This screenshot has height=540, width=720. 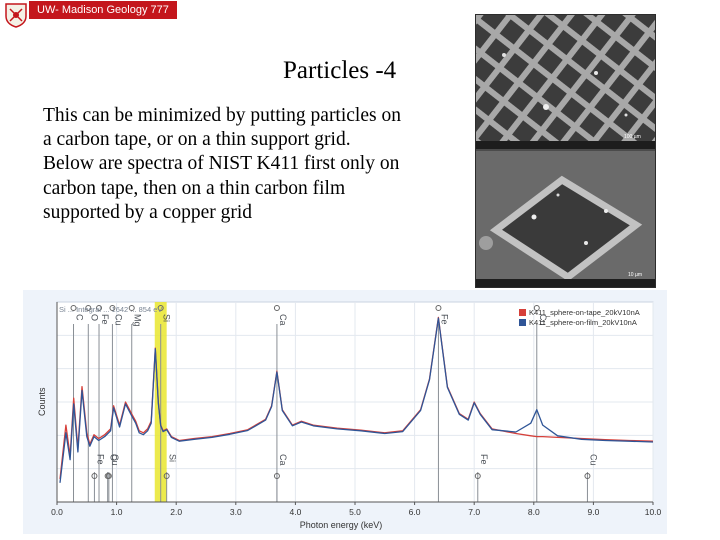 What do you see at coordinates (42, 401) in the screenshot?
I see `chart-y-label: Counts` at bounding box center [42, 401].